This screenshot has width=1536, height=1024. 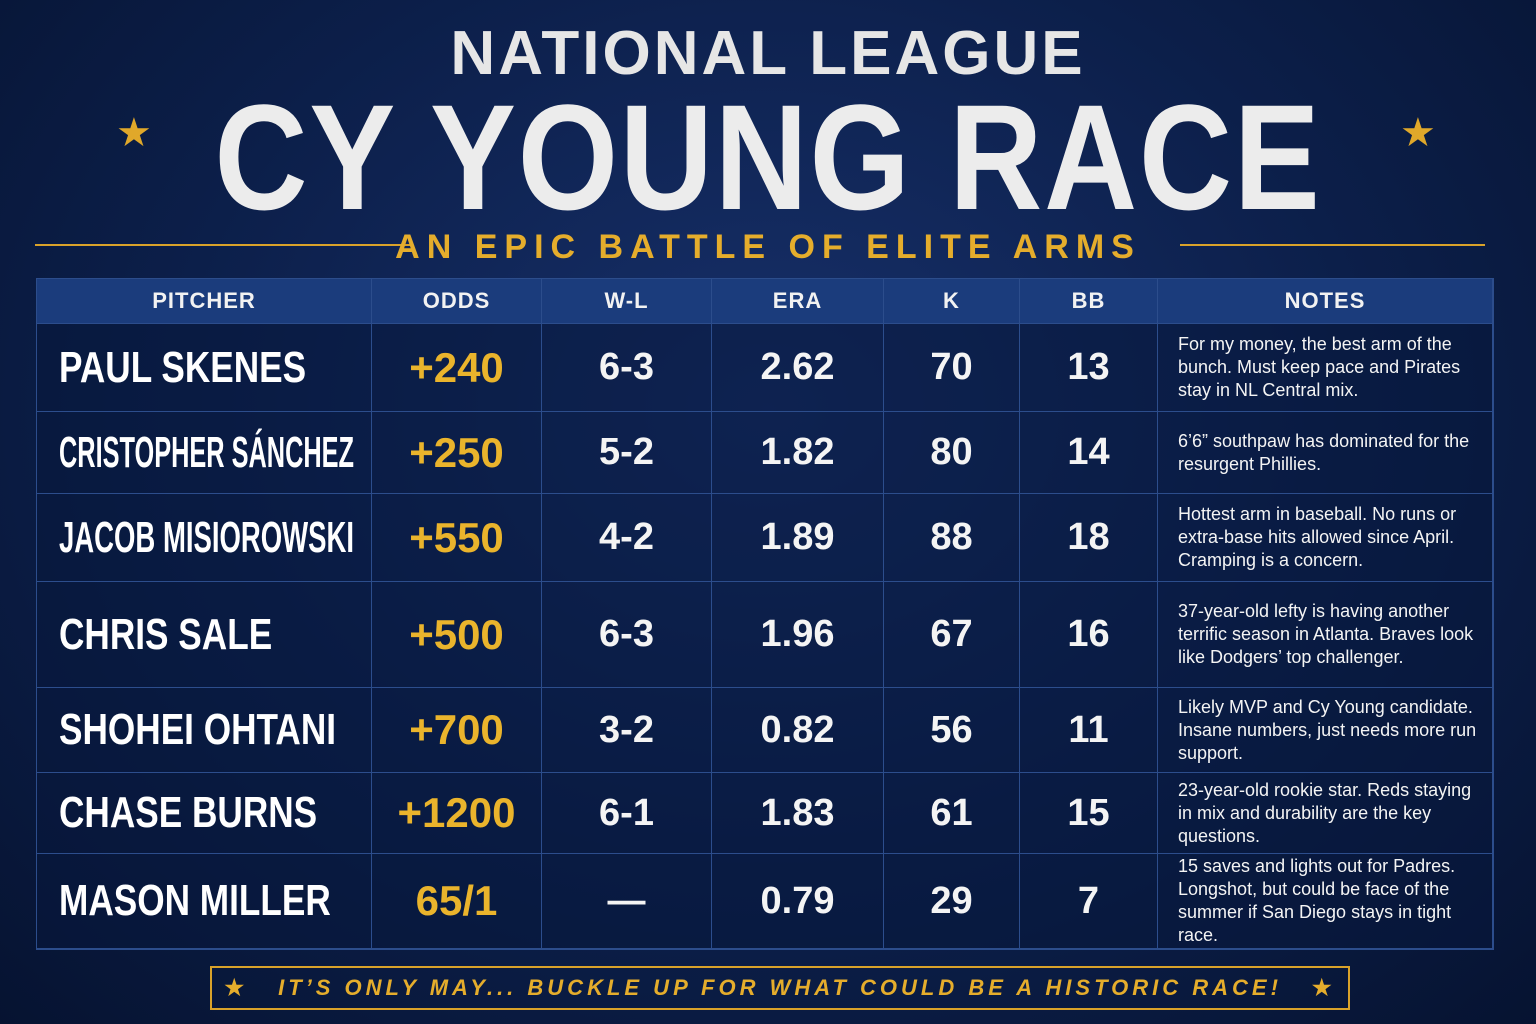 What do you see at coordinates (627, 538) in the screenshot?
I see `win-loss: 4-2` at bounding box center [627, 538].